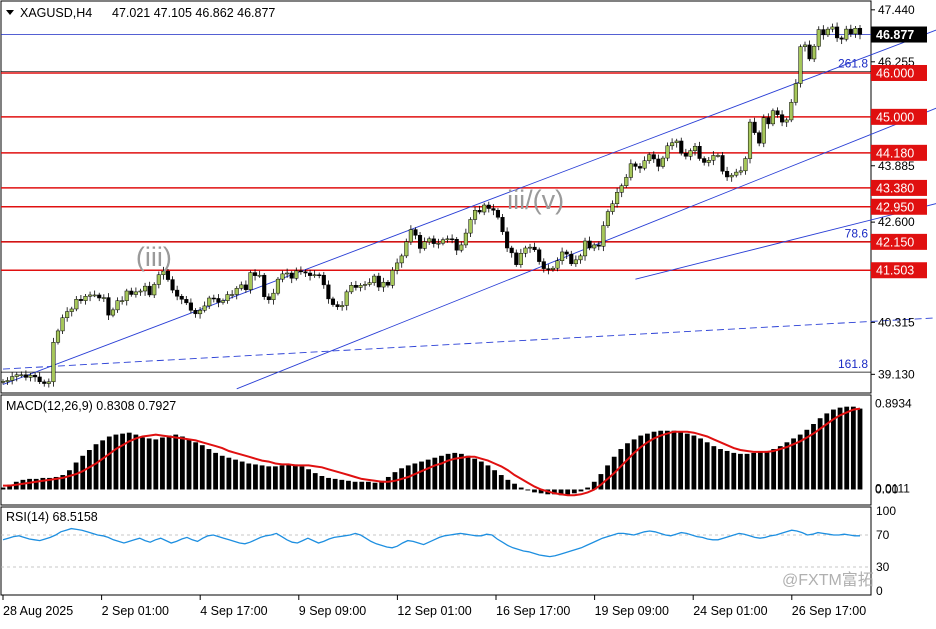 Image resolution: width=936 pixels, height=629 pixels. Describe the element at coordinates (52, 517) in the screenshot. I see `rsi-label: RSI(14) 68.5158` at that location.